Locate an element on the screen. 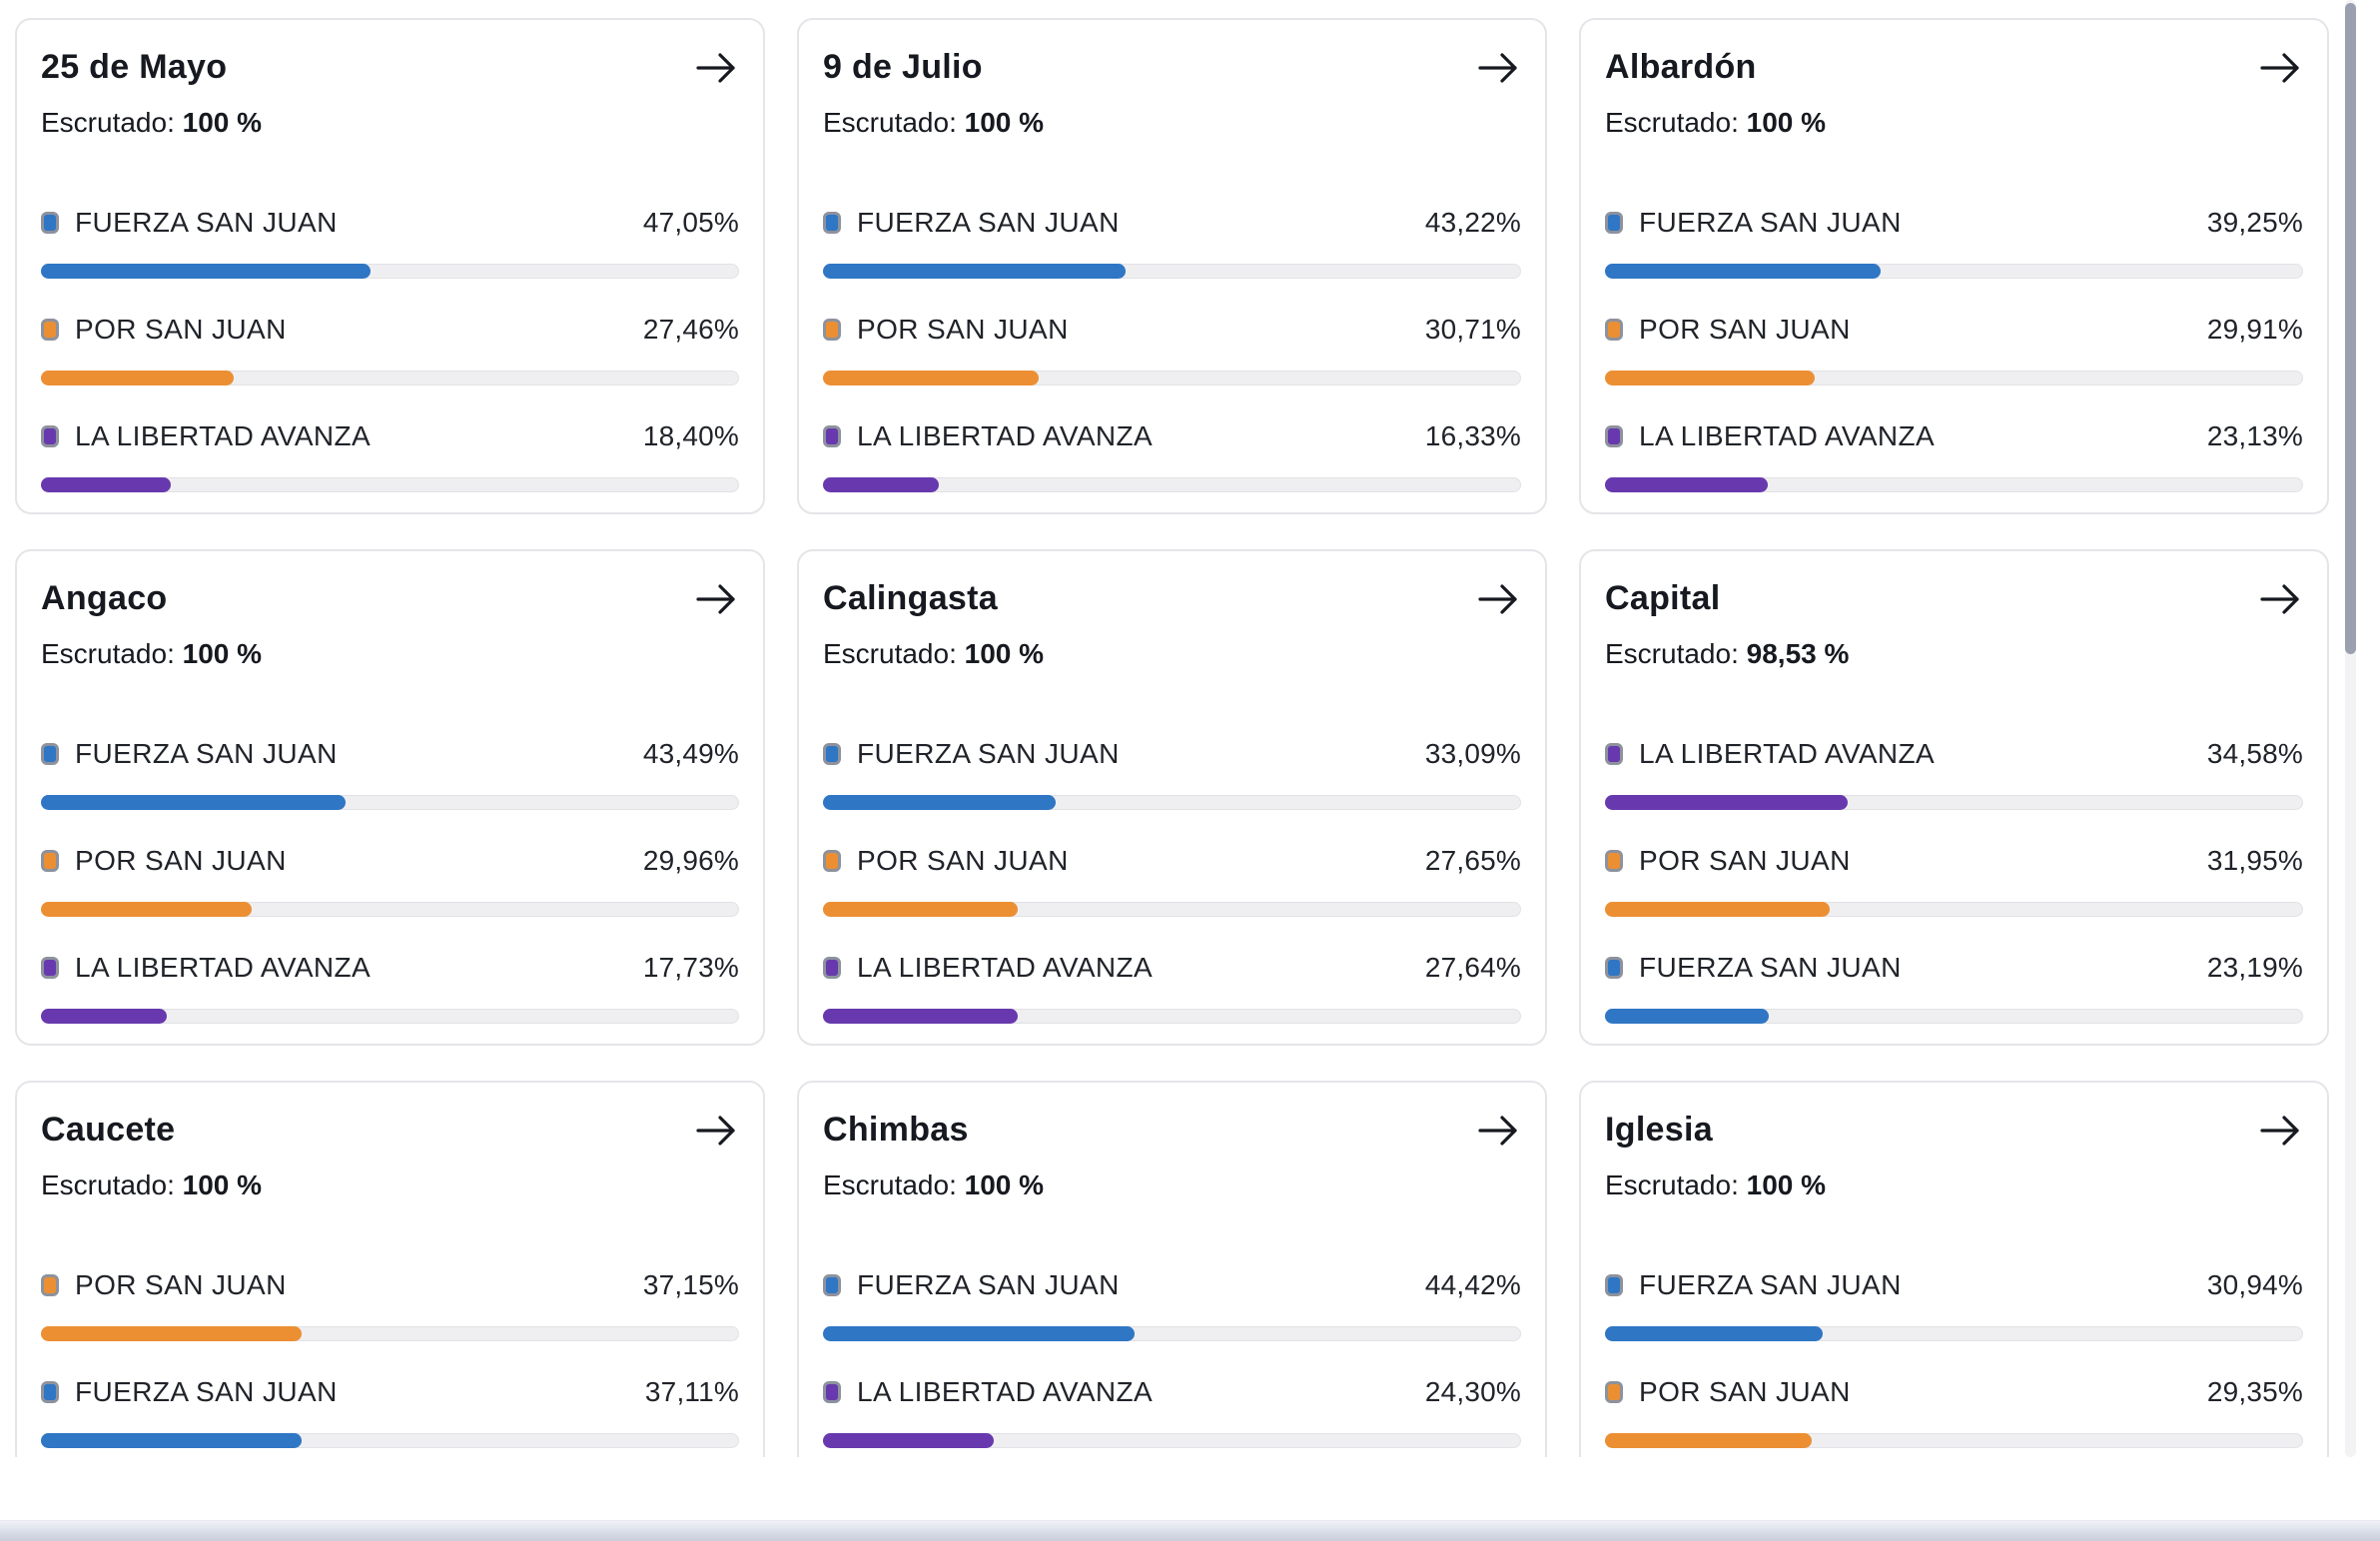 The height and width of the screenshot is (1541, 2380). card-header: Capital is located at coordinates (1954, 598).